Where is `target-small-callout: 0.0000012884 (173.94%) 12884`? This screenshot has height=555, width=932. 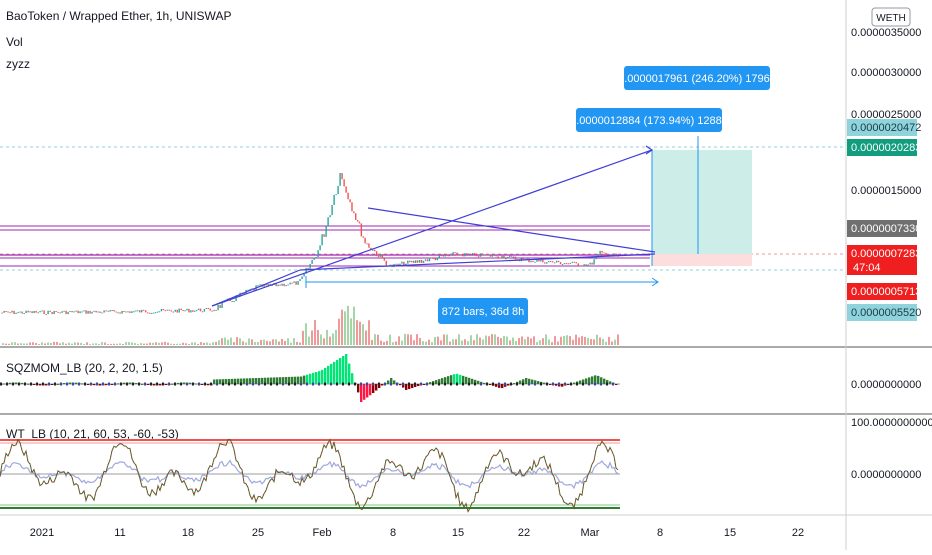 target-small-callout: 0.0000012884 (173.94%) 12884 is located at coordinates (649, 120).